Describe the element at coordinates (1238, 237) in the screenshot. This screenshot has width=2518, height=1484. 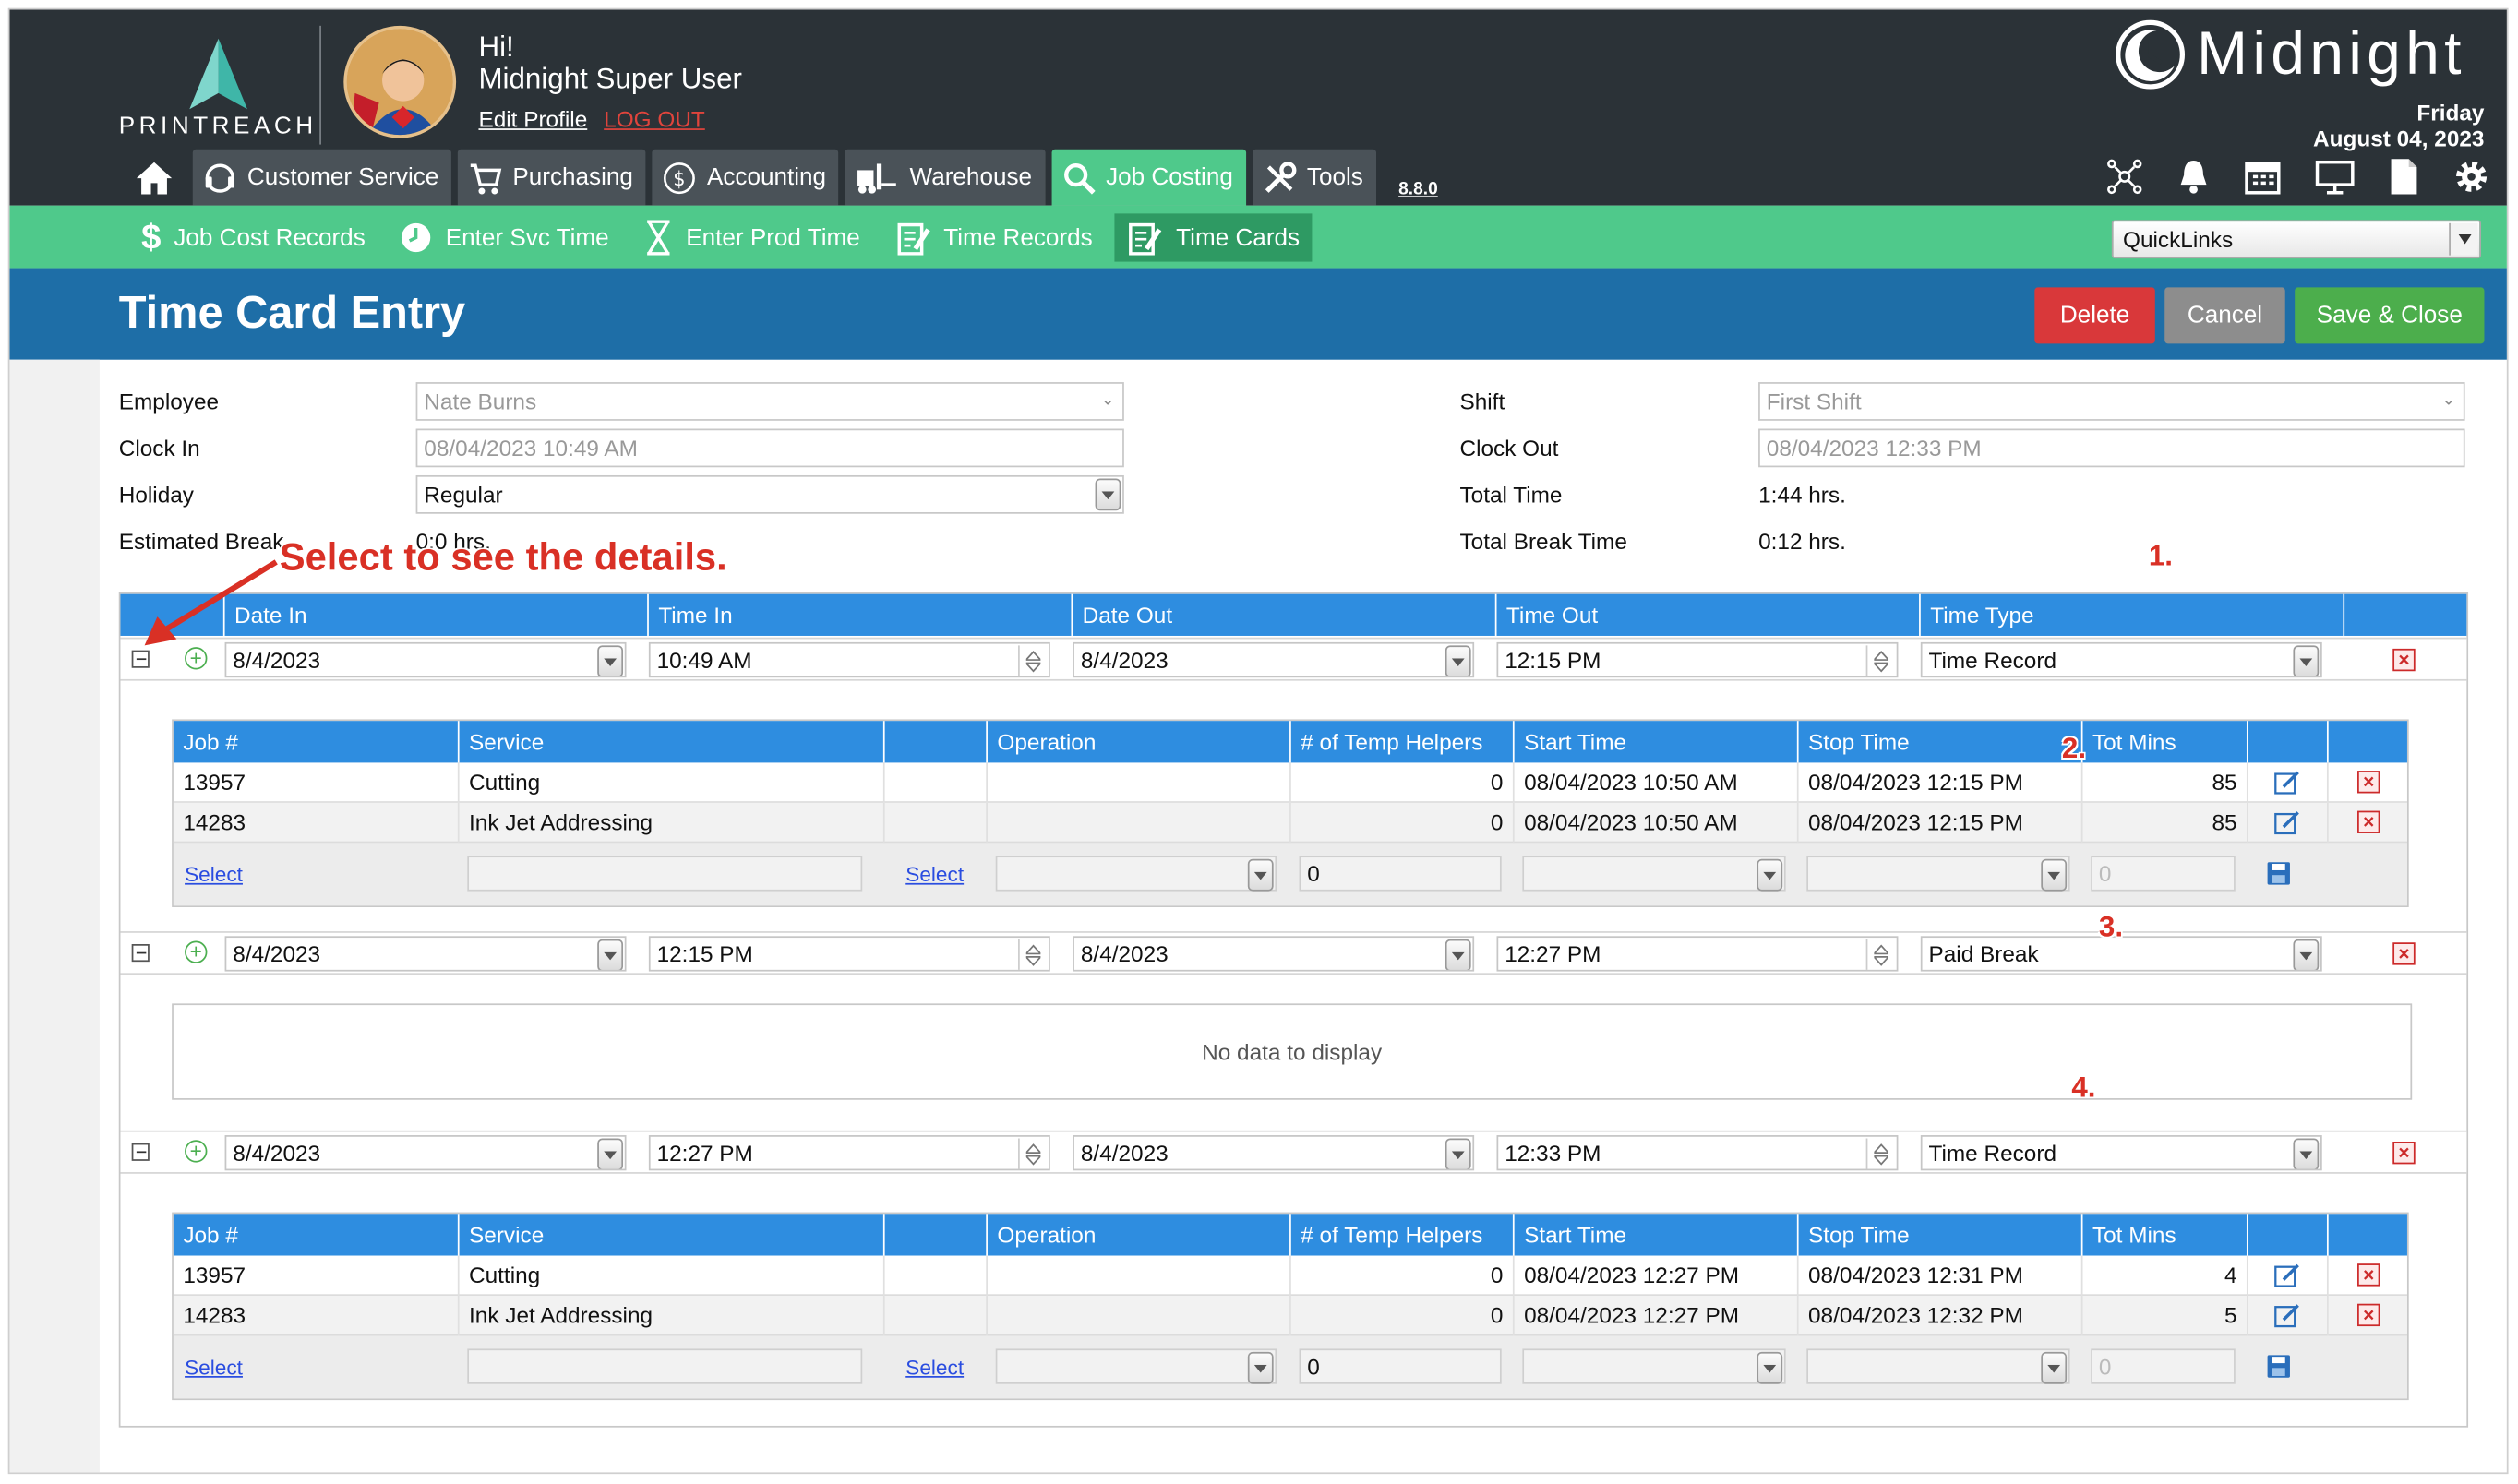
I see `subnav-label: Time Cards` at that location.